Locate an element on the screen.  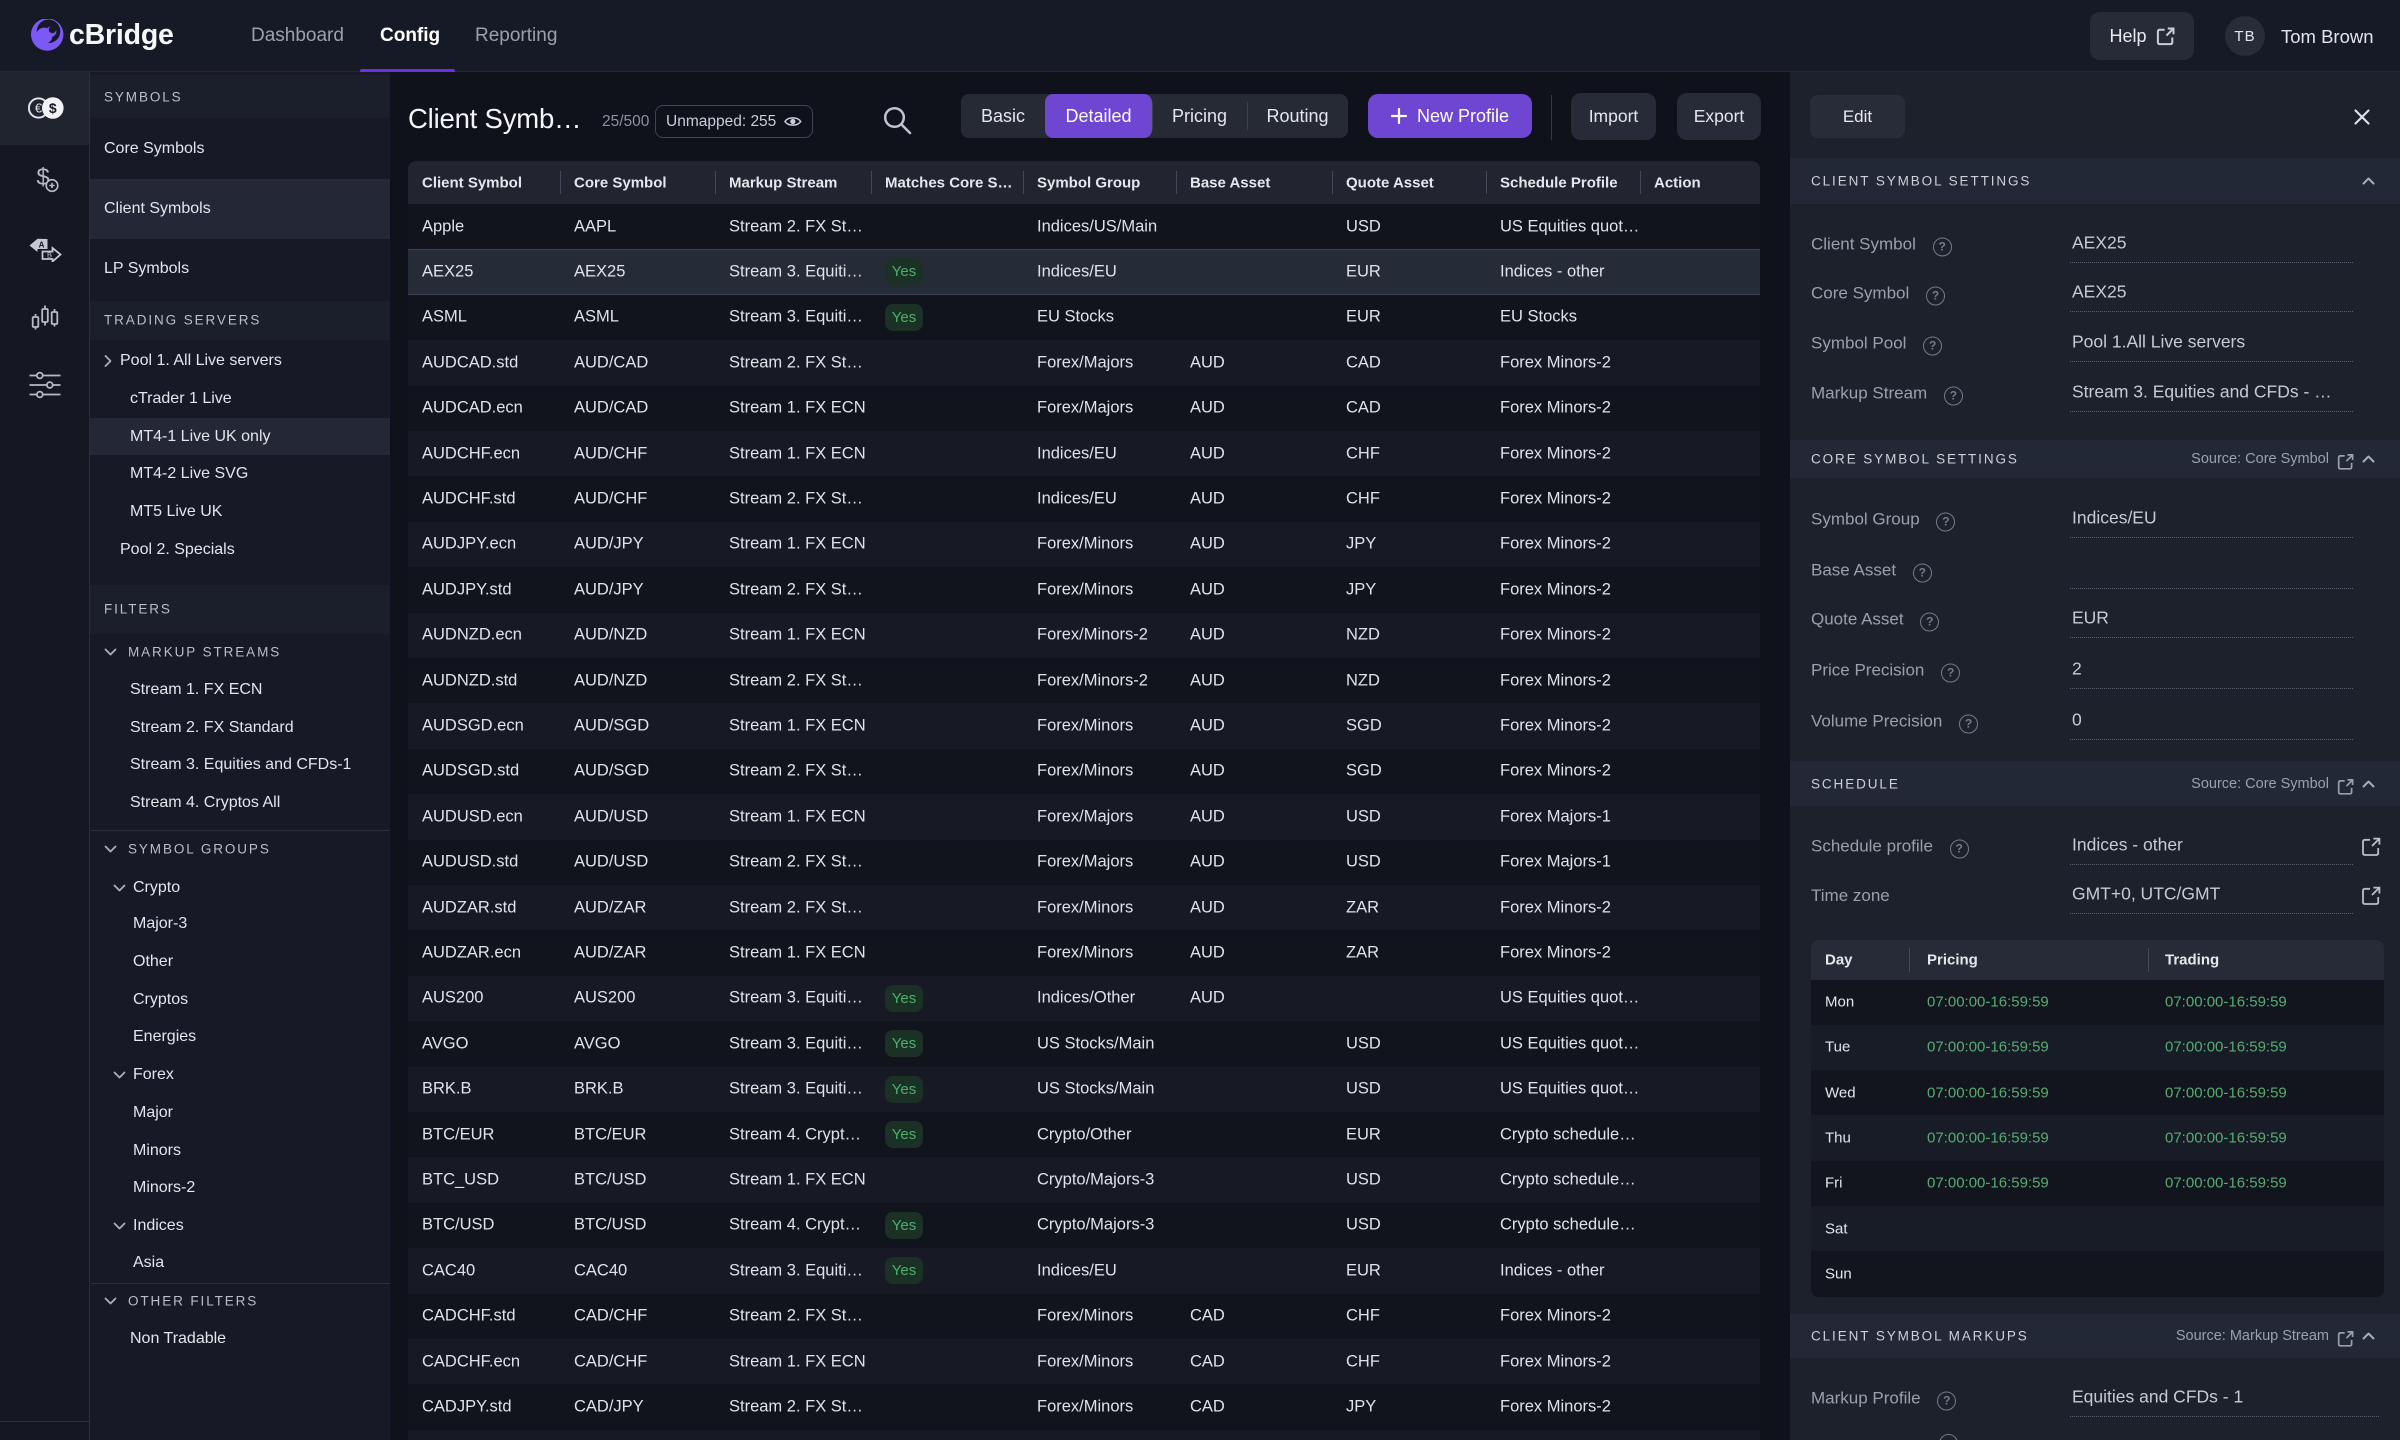
svg-text: B is located at coordinates (49, 255).